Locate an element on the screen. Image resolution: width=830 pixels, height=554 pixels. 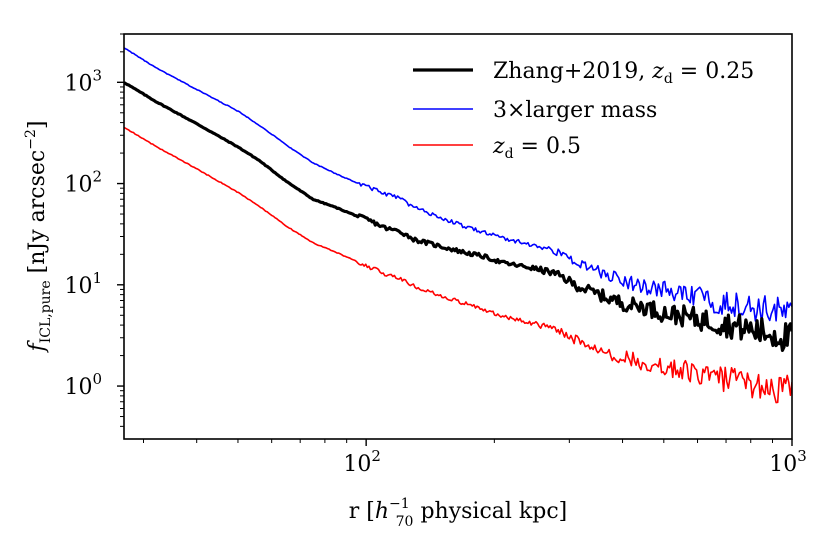
x-tick-label-0: 10² is located at coordinates (362, 462).